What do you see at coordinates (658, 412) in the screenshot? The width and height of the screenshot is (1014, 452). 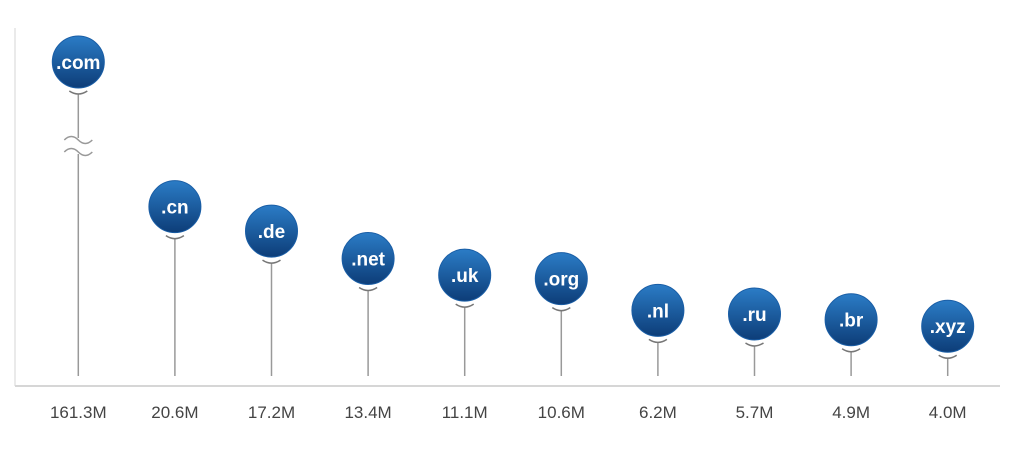 I see `value-label: 6.2M` at bounding box center [658, 412].